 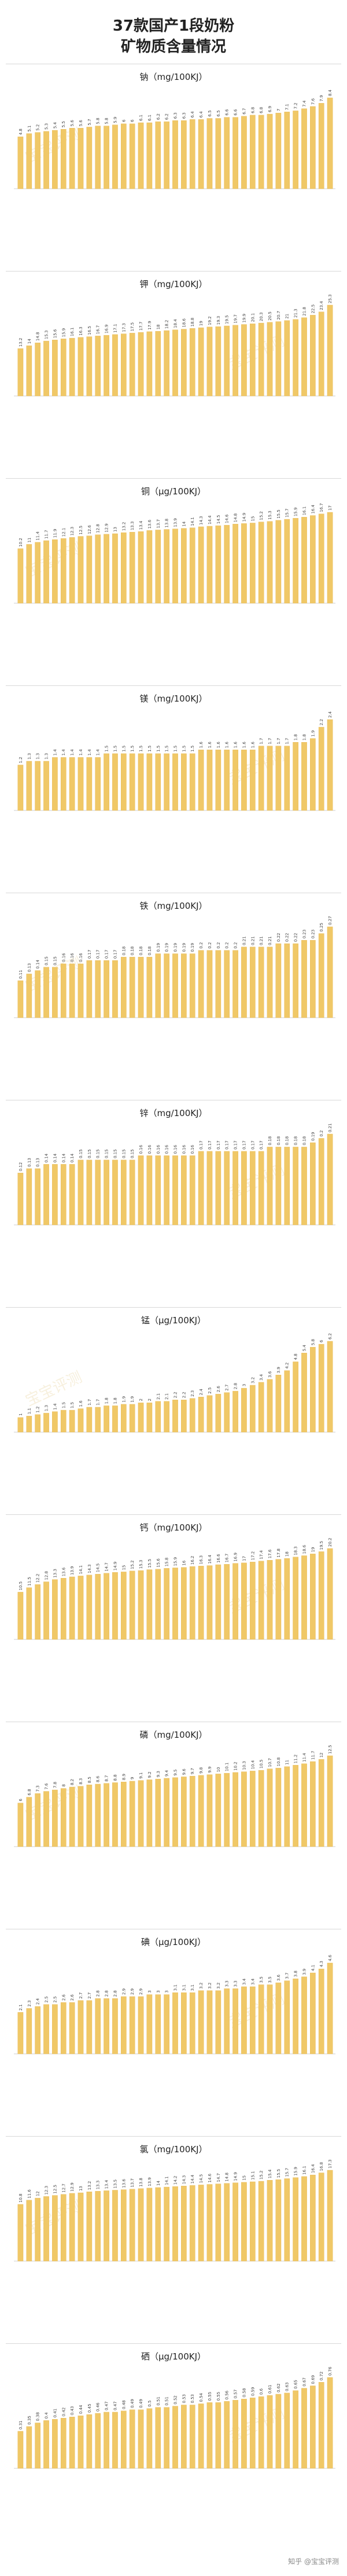 I want to click on data-label: 1.5, so click(x=107, y=749).